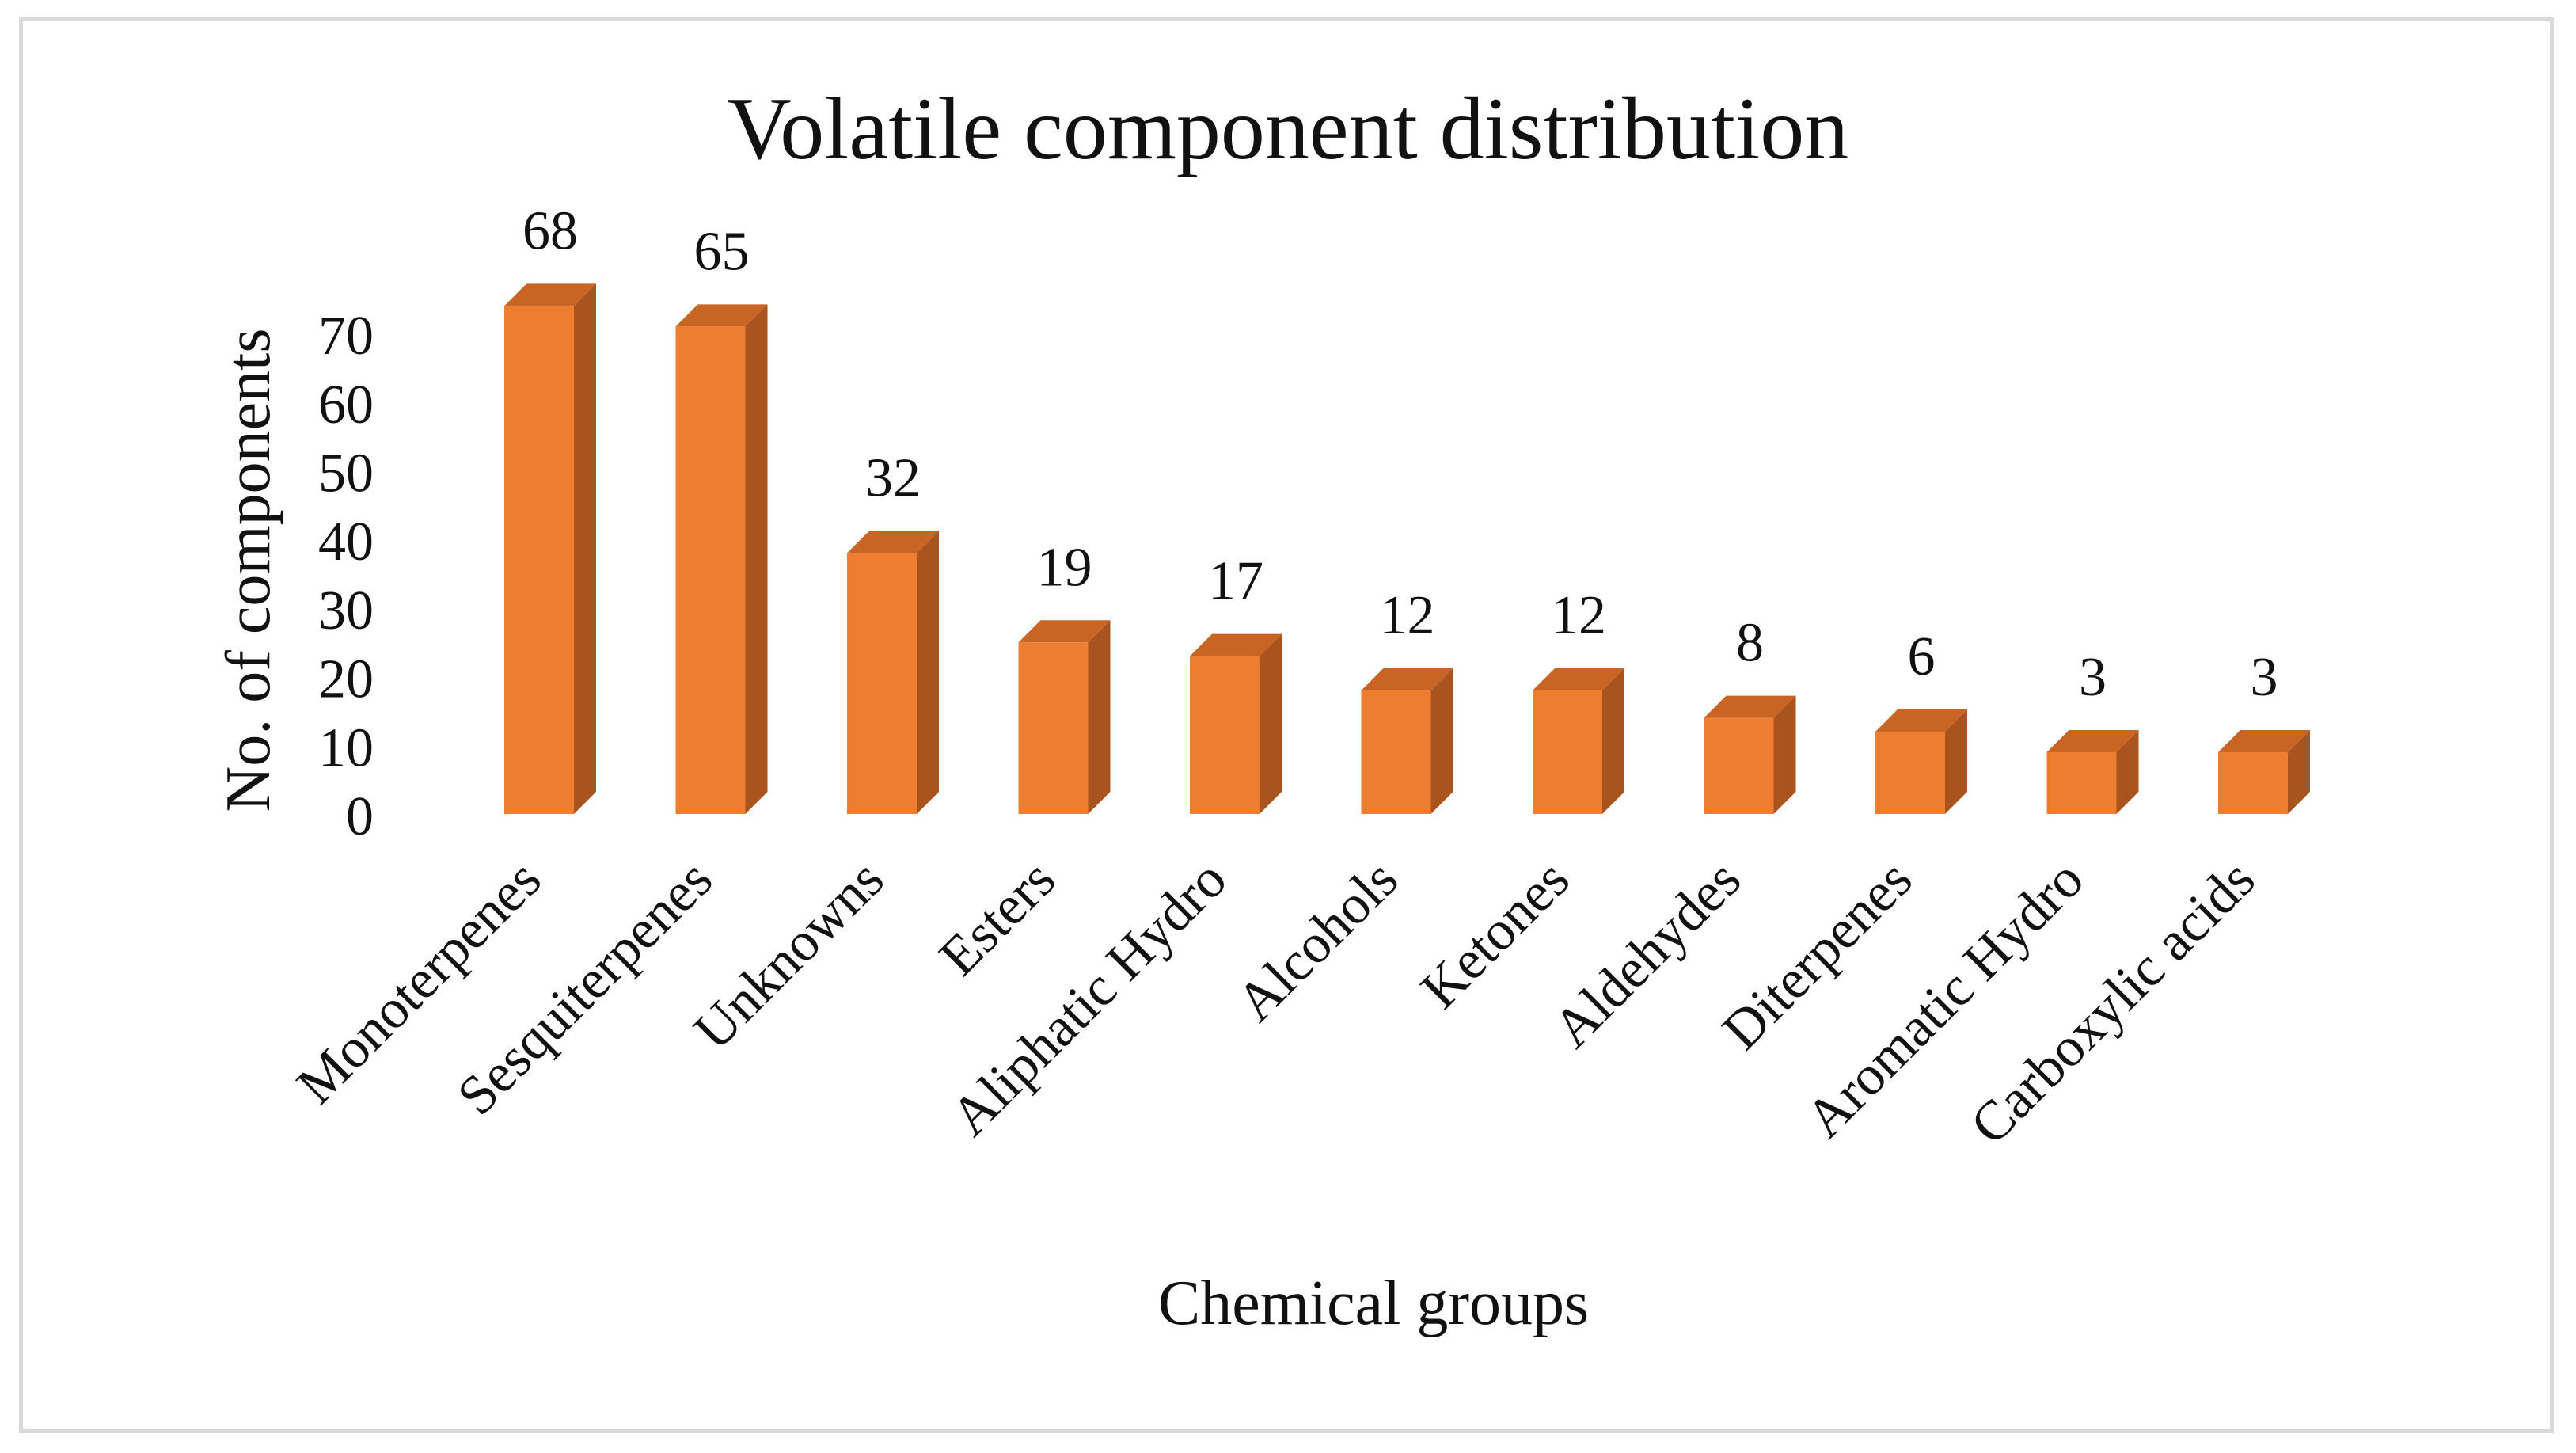 The height and width of the screenshot is (1453, 2576). Describe the element at coordinates (346, 680) in the screenshot. I see `y-tick-label: 20` at that location.